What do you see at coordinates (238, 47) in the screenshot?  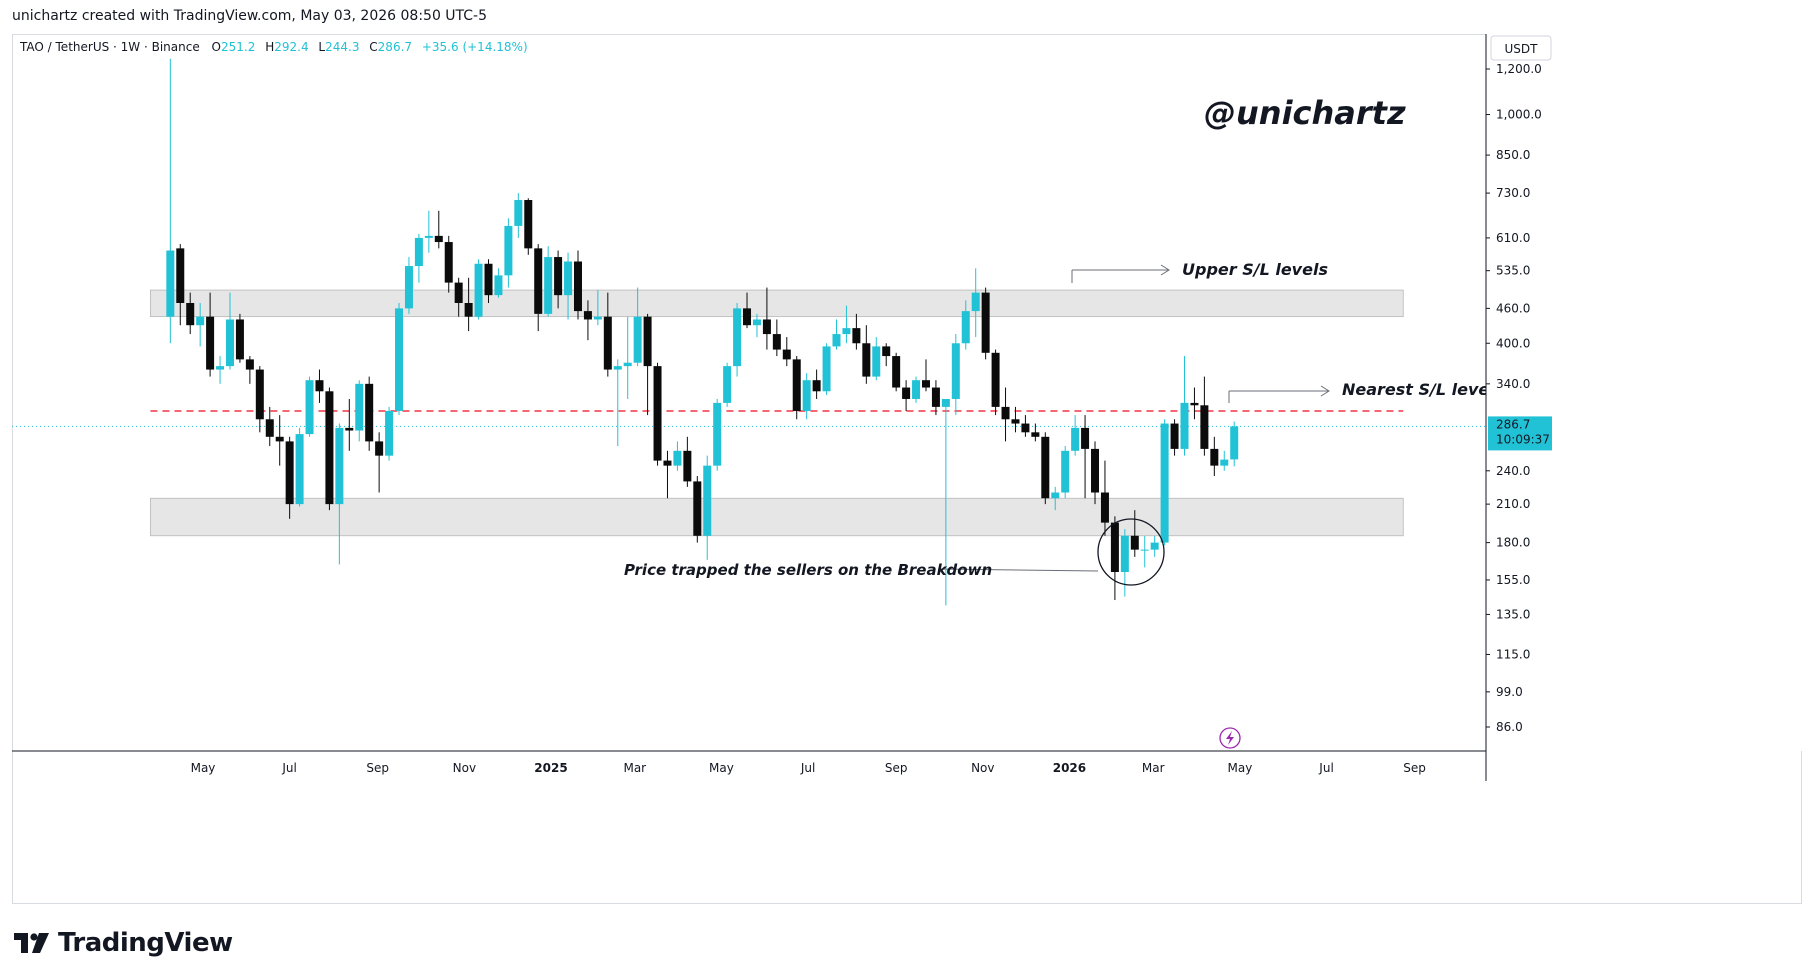 I see `legend-open: 251.2` at bounding box center [238, 47].